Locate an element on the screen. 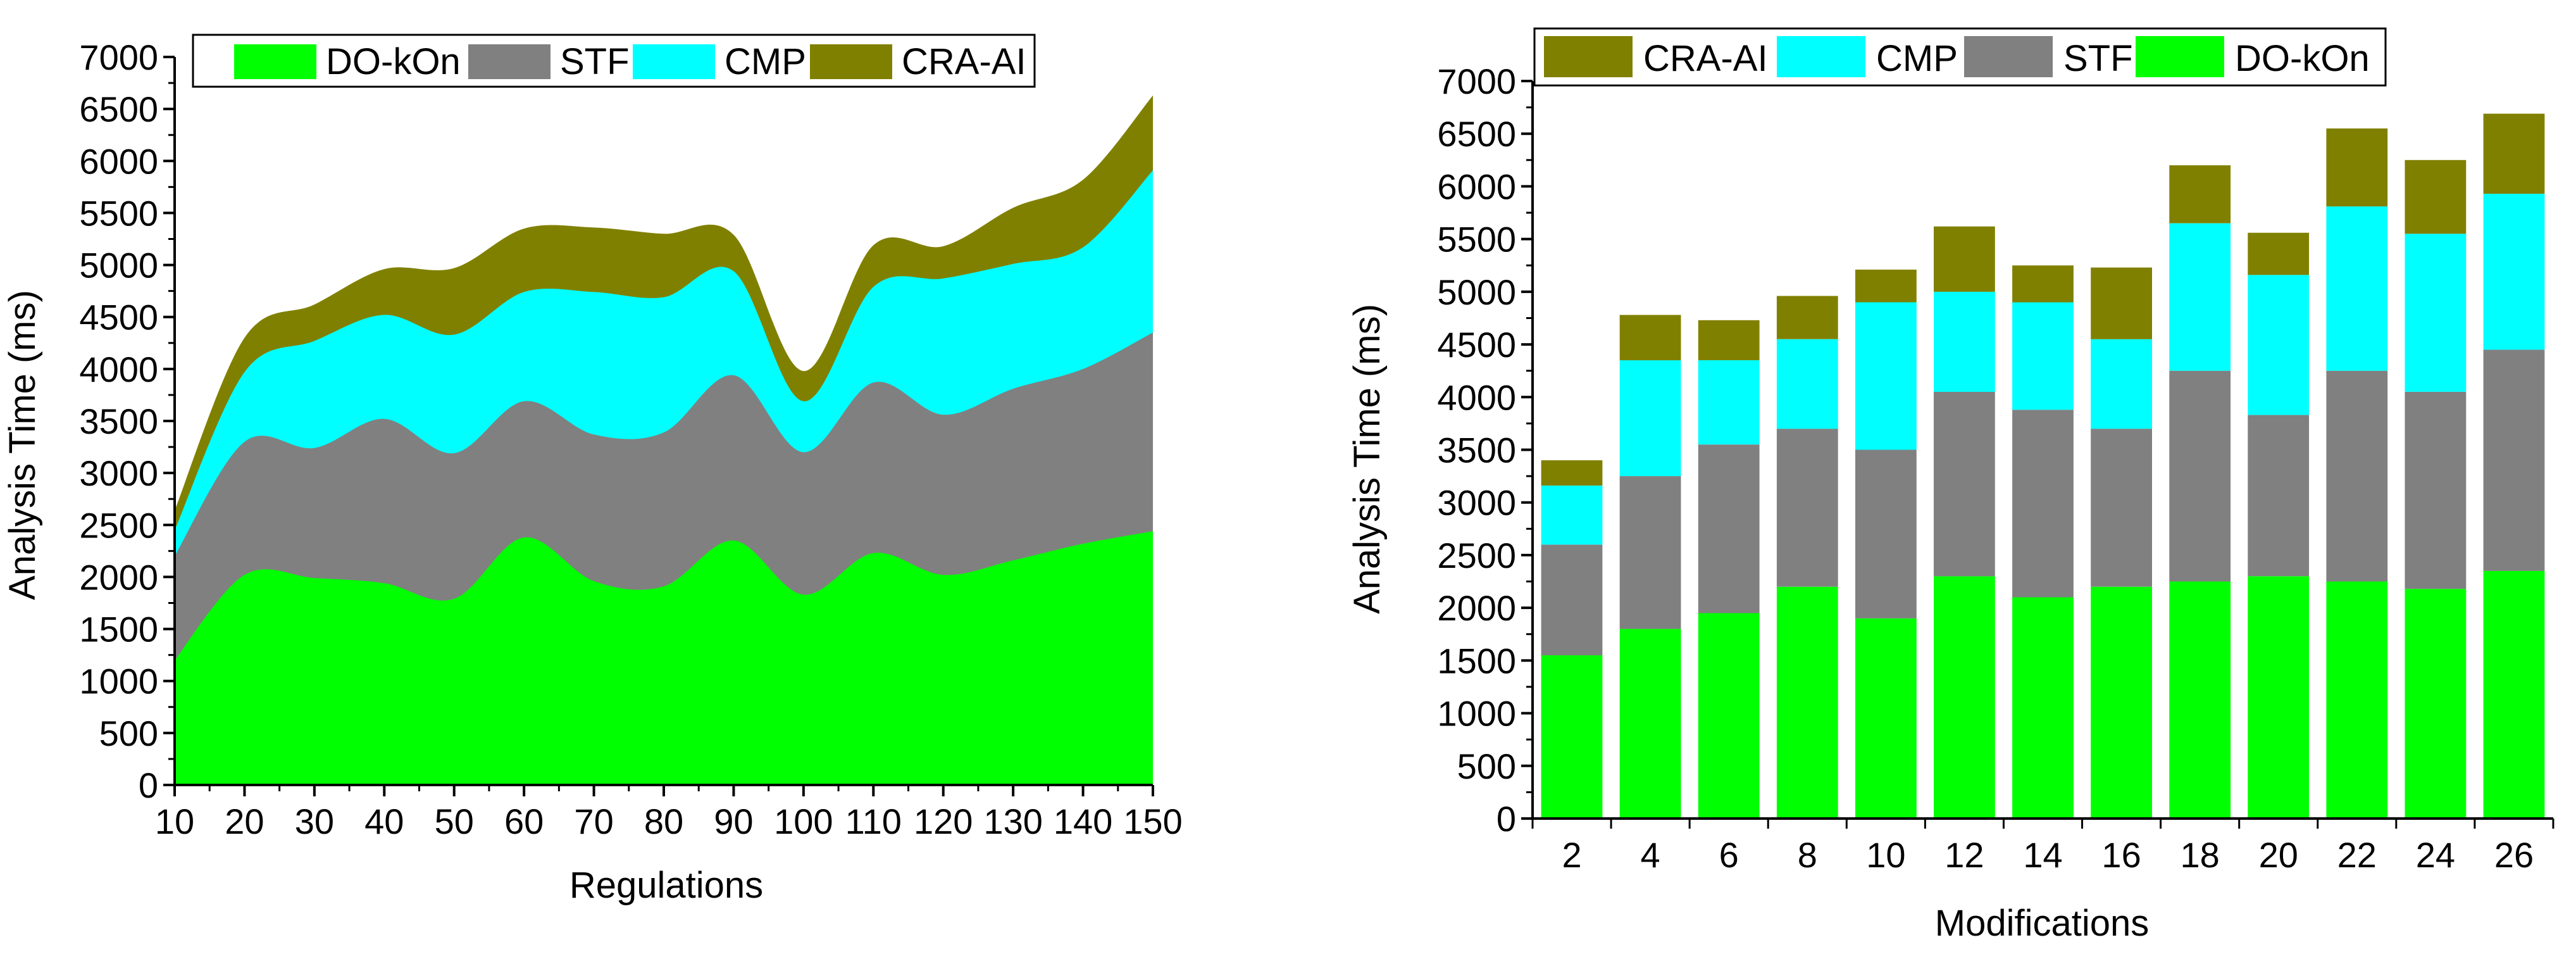 This screenshot has width=2576, height=954. bar-chart-y-tick-label: 6500 is located at coordinates (1477, 134).